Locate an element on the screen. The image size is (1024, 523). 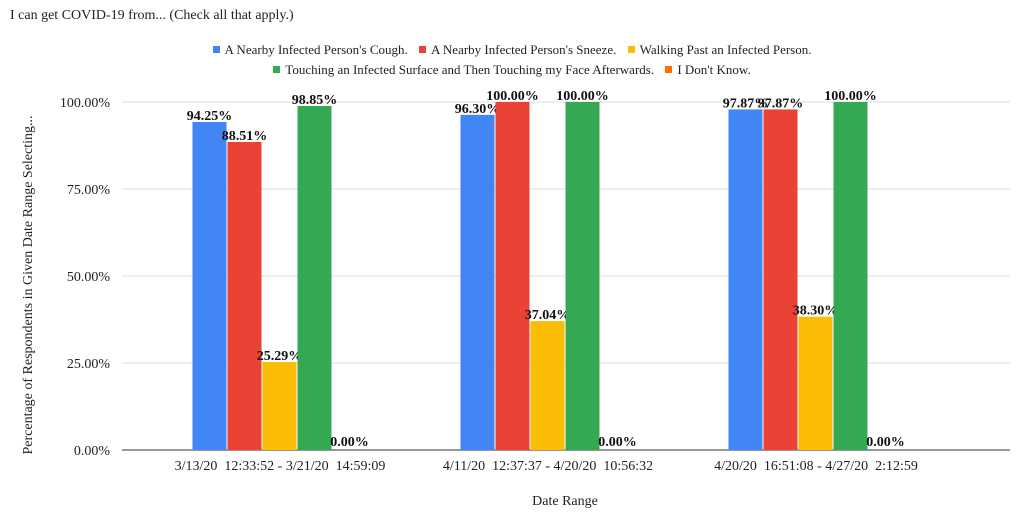
legend-label-cough: A Nearby Infected Person's Cough. is located at coordinates (316, 49).